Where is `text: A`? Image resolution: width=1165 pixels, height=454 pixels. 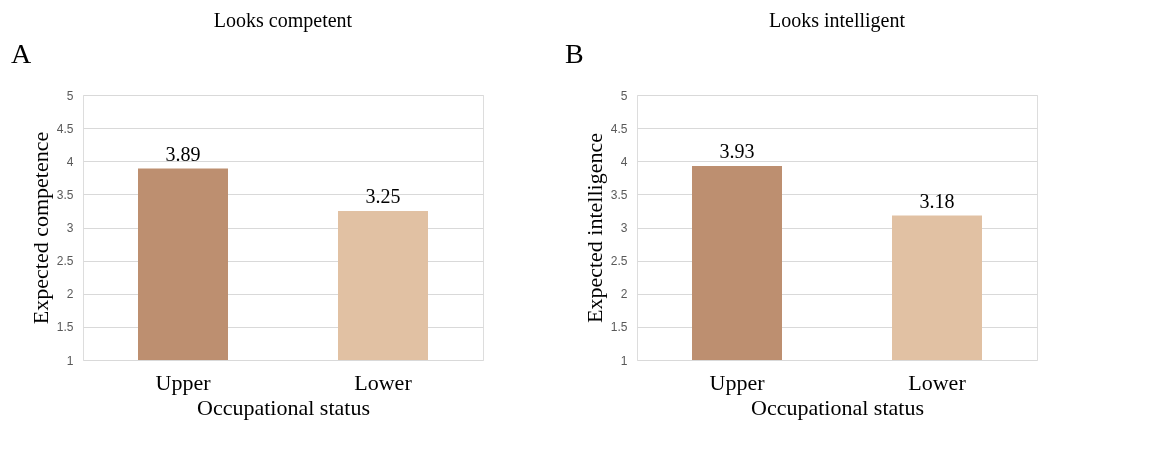
text: A is located at coordinates (21, 53).